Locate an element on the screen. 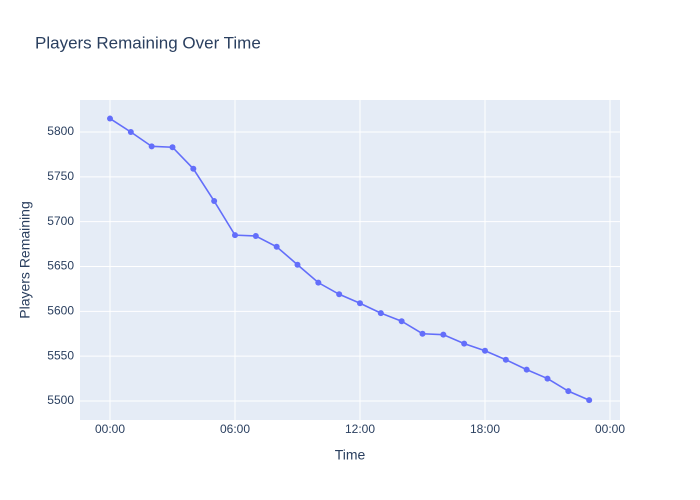 This screenshot has width=700, height=500. y-tick-label: 5600 is located at coordinates (60, 311).